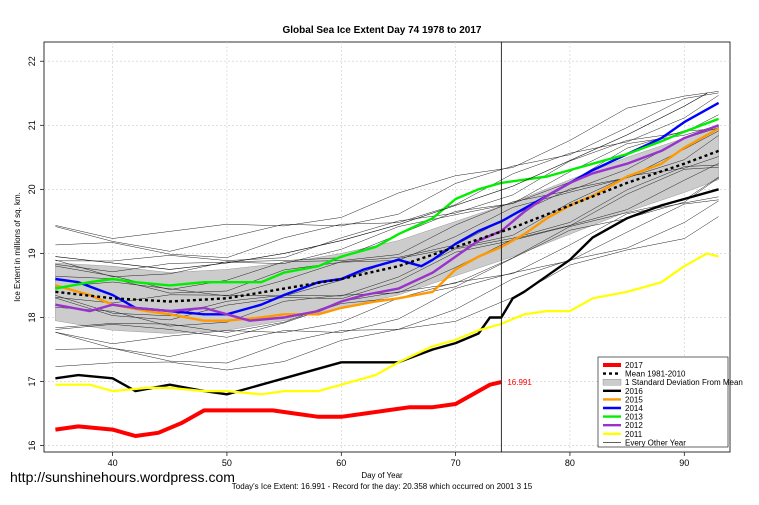  Describe the element at coordinates (341, 463) in the screenshot. I see `x-tick-label-2: 60` at that location.